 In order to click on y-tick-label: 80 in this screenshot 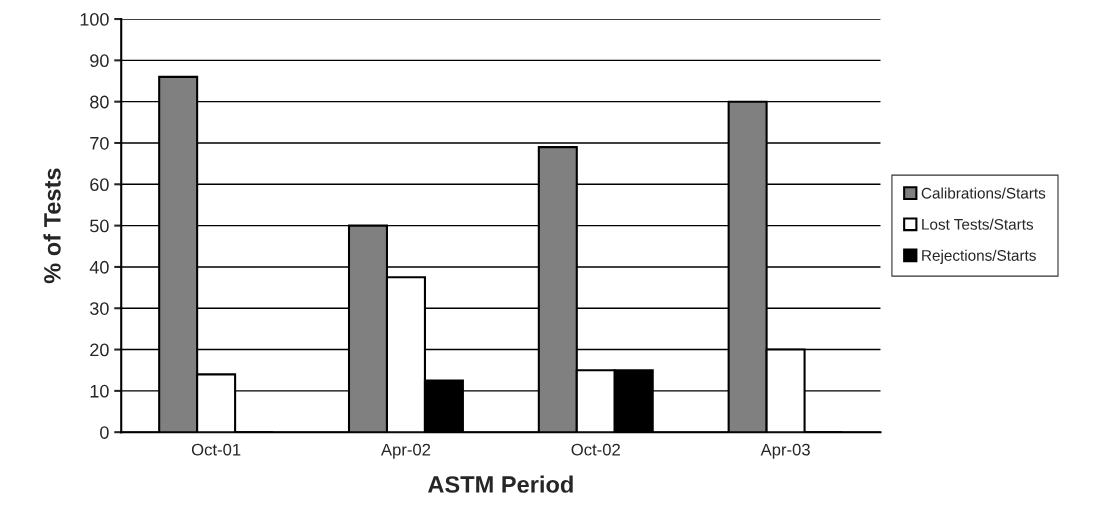, I will do `click(99, 102)`.